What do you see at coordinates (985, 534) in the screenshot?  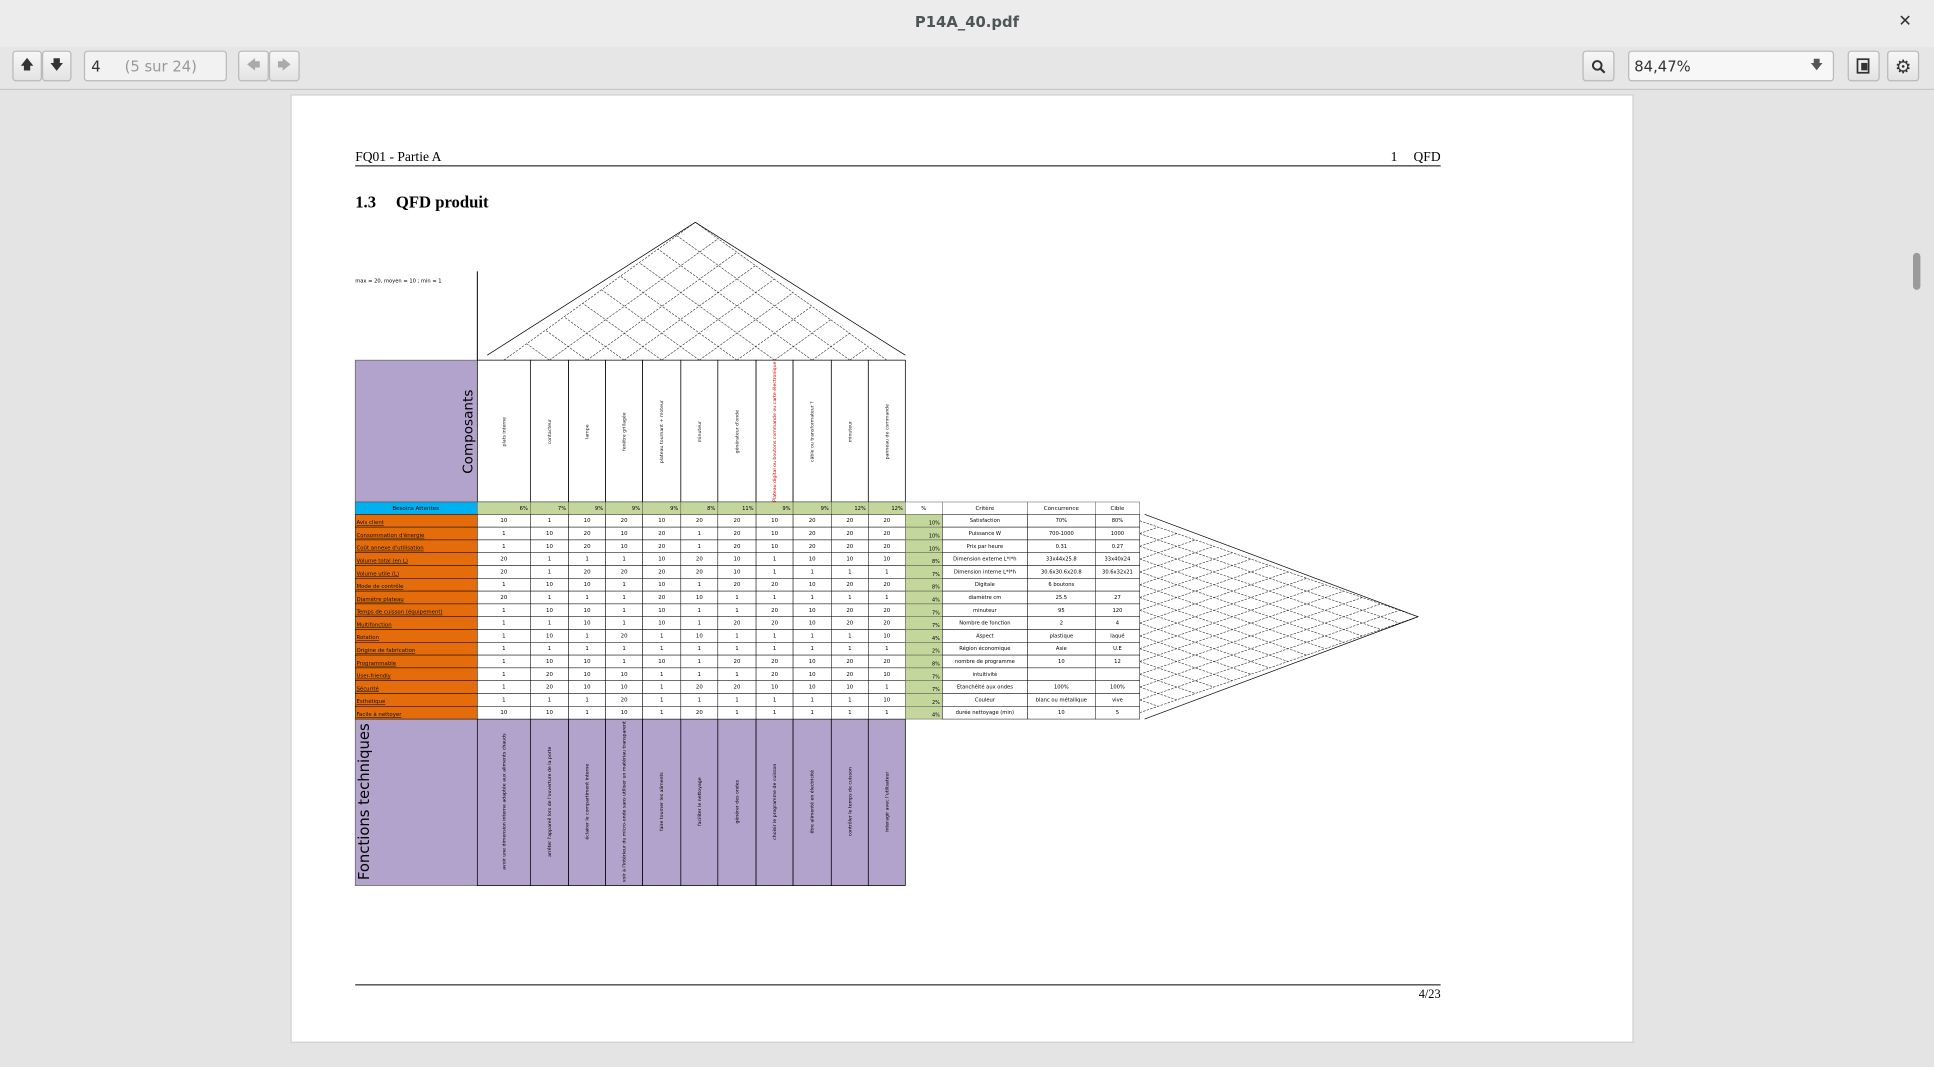 I see `criteria-criterion: Puissance W` at bounding box center [985, 534].